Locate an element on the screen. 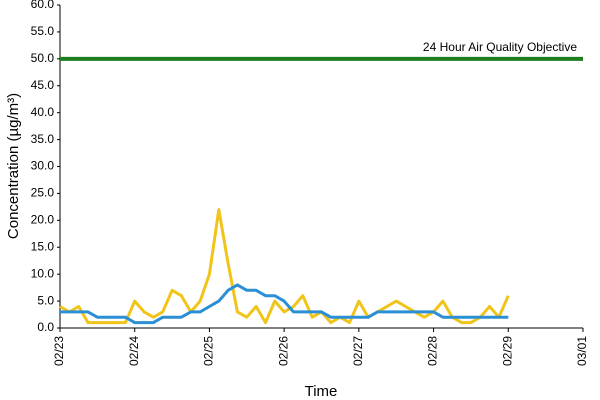  x-tick-label: 02/23 is located at coordinates (59, 351).